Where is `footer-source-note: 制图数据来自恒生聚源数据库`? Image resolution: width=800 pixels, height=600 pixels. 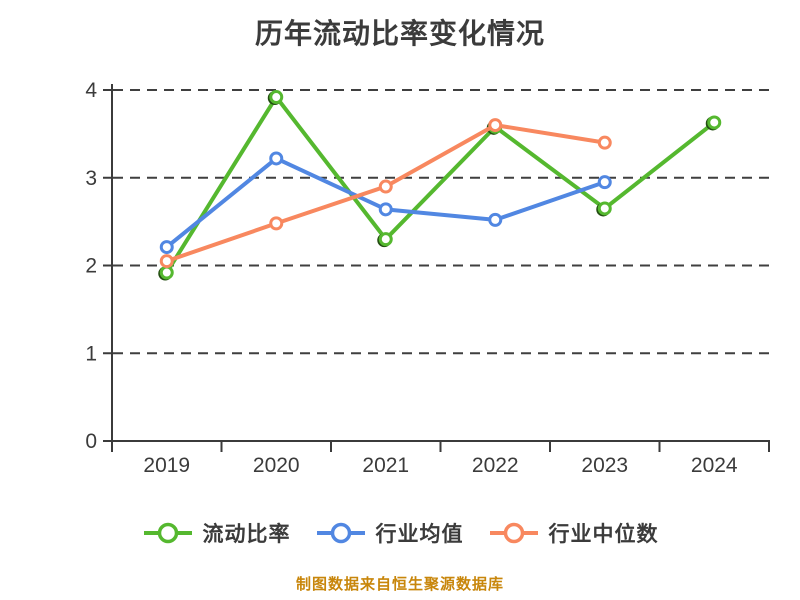
footer-source-note: 制图数据来自恒生聚源数据库 is located at coordinates (399, 584).